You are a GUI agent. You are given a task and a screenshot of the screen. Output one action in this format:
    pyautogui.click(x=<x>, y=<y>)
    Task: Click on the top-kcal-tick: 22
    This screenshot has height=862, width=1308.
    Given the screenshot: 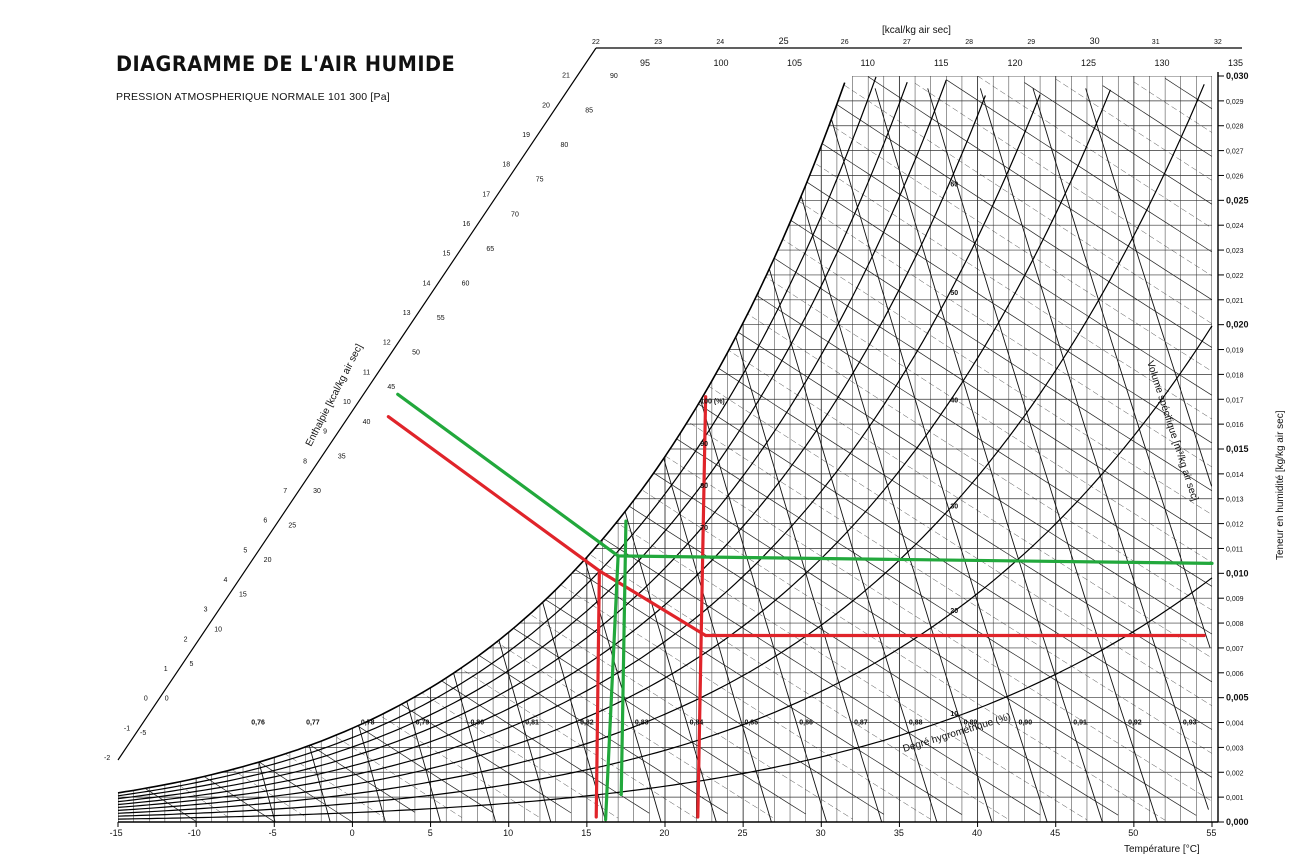 What is the action you would take?
    pyautogui.click(x=596, y=42)
    